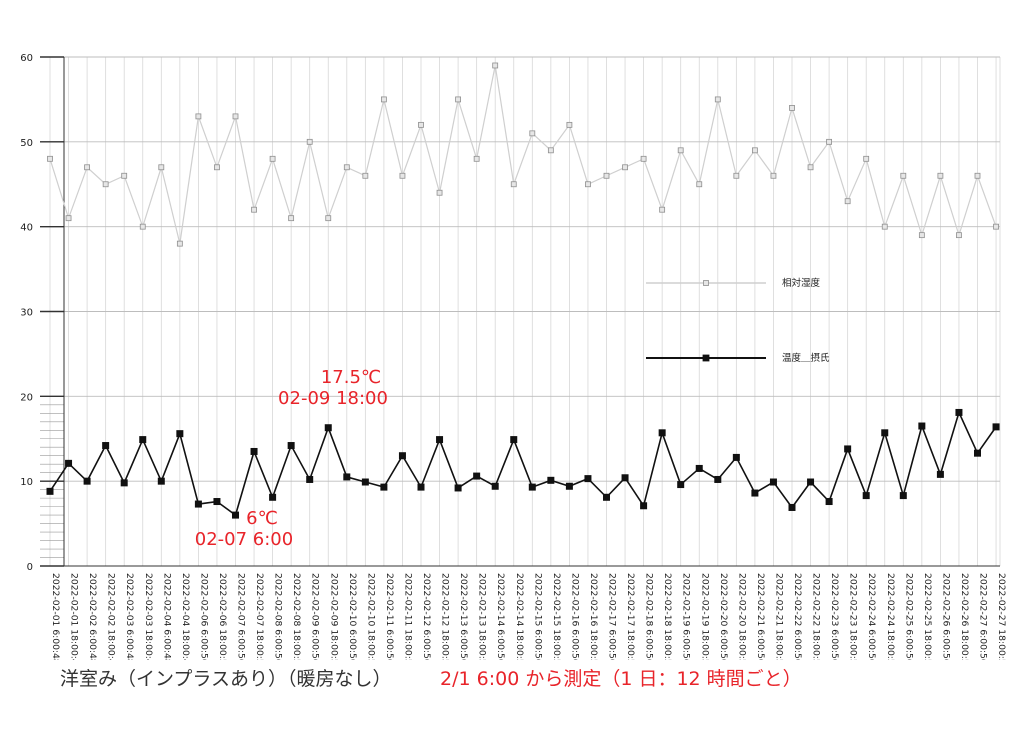  I want to click on x-tick-label: 2022-02-27 18:00:56, so click(1001, 616).